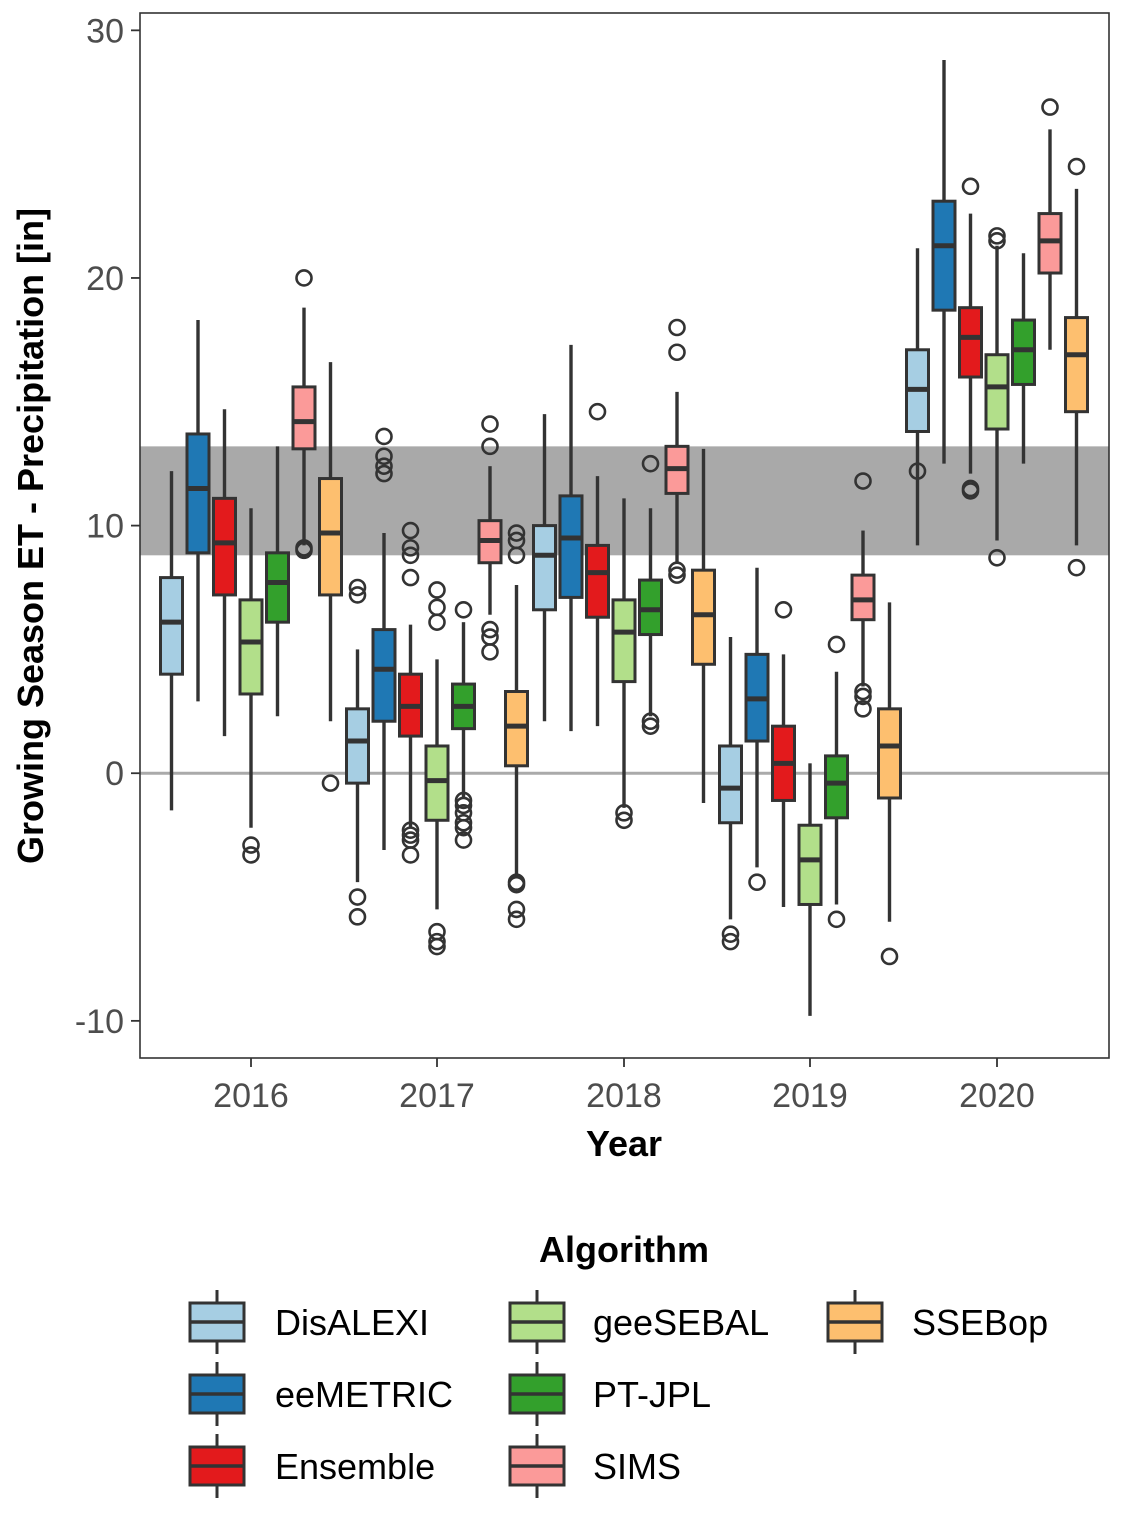  I want to click on legend-item-sims: SIMS, so click(594, 1466).